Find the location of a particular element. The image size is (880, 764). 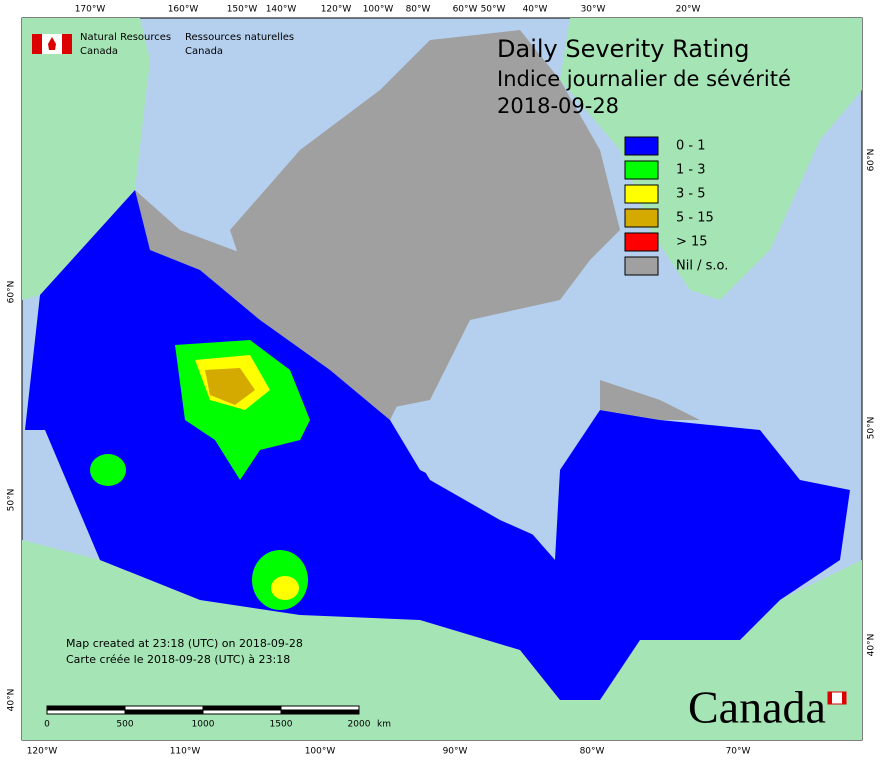

agency-fr: Ressources naturelles is located at coordinates (239, 37).